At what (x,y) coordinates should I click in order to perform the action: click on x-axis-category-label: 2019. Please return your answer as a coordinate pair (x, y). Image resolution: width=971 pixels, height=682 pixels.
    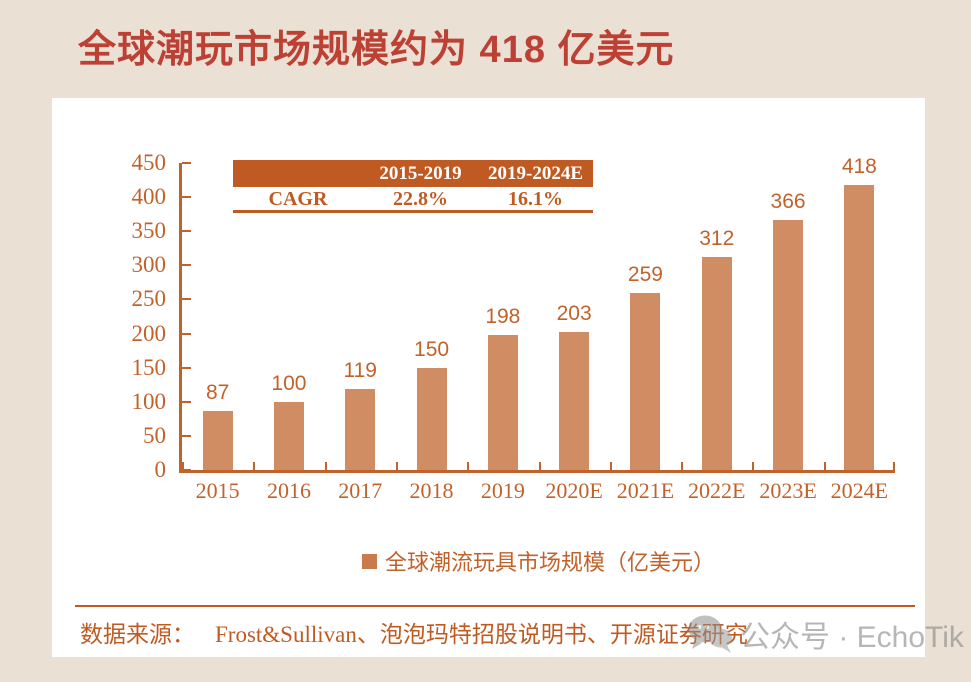
    Looking at the image, I should click on (502, 490).